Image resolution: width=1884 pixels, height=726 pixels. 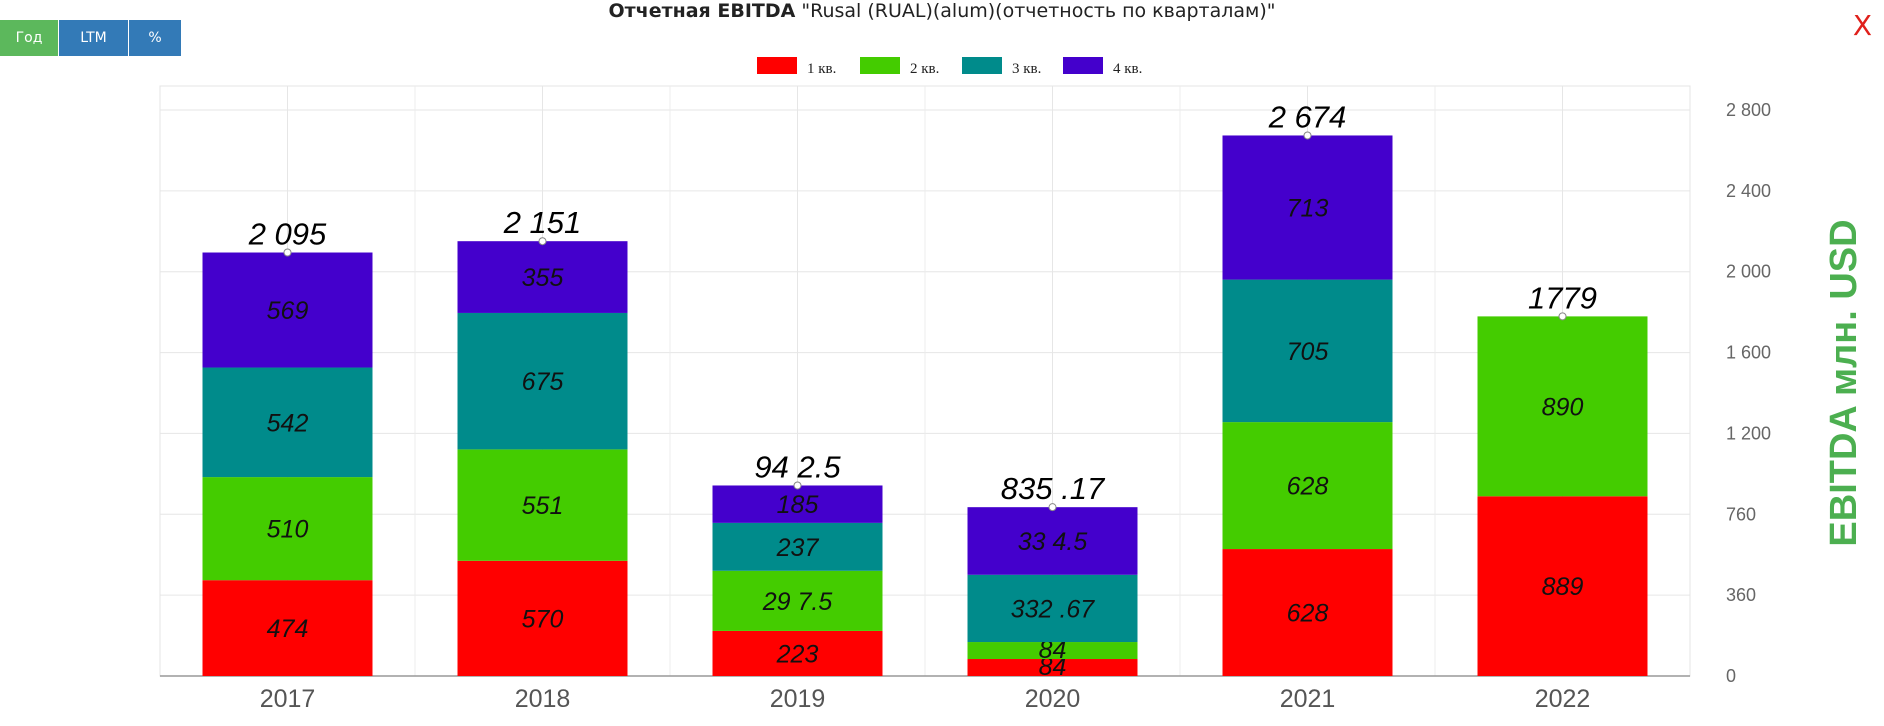 I want to click on x-tick-label: 2022, so click(x=1563, y=699).